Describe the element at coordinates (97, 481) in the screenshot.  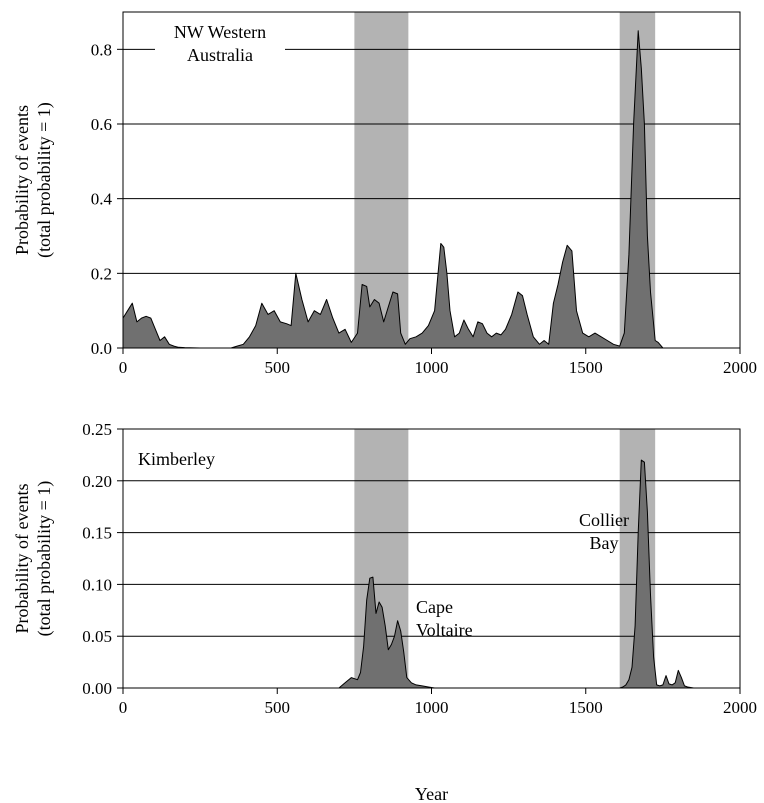
I see `y-tick-label: 0.20` at that location.